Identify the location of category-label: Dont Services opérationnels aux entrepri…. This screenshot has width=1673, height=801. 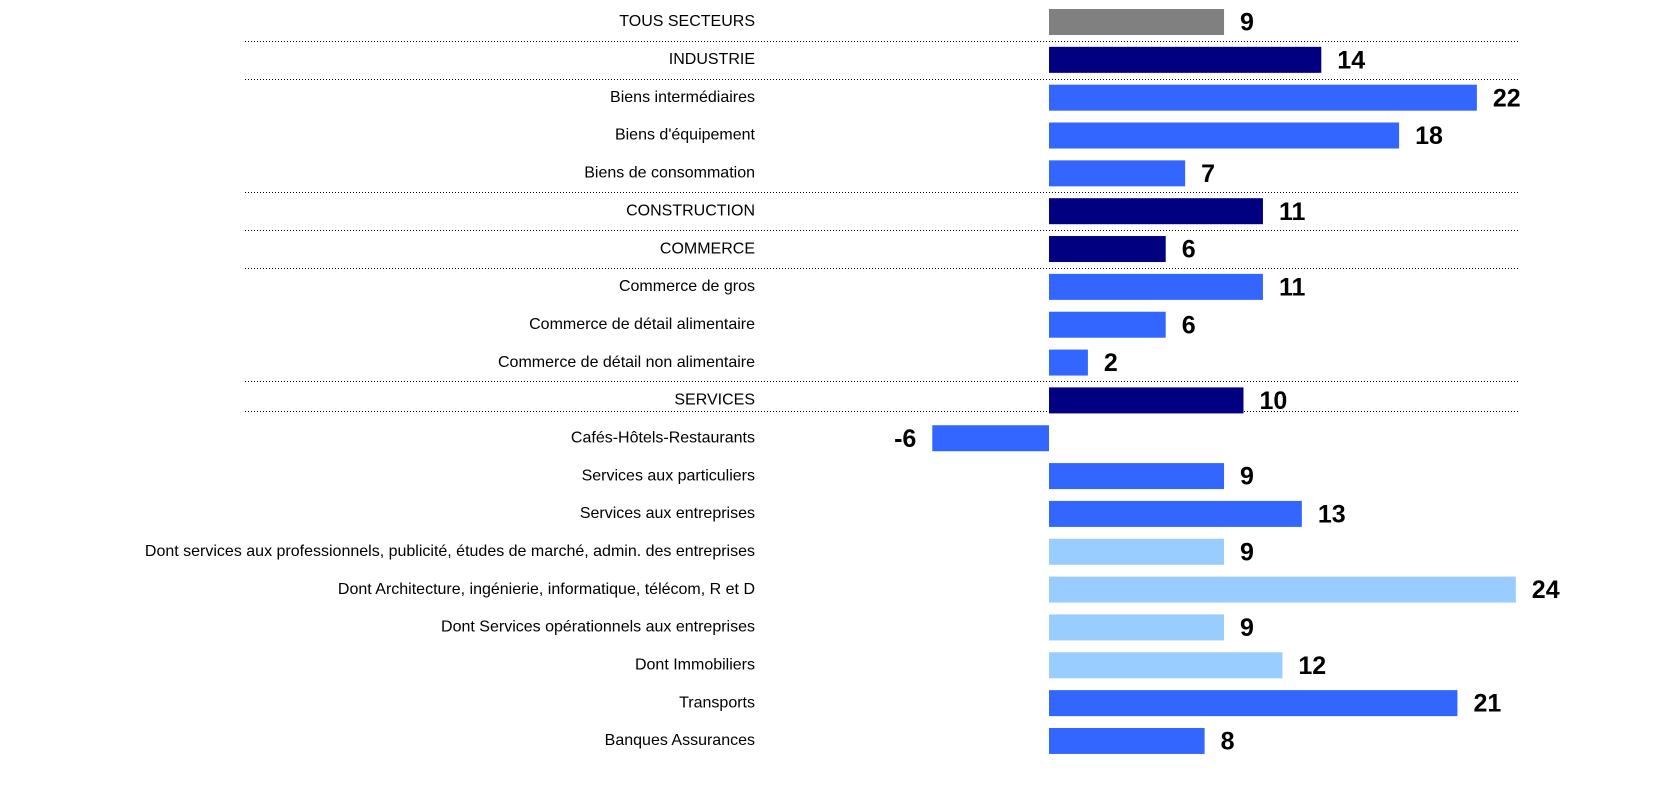
(598, 627).